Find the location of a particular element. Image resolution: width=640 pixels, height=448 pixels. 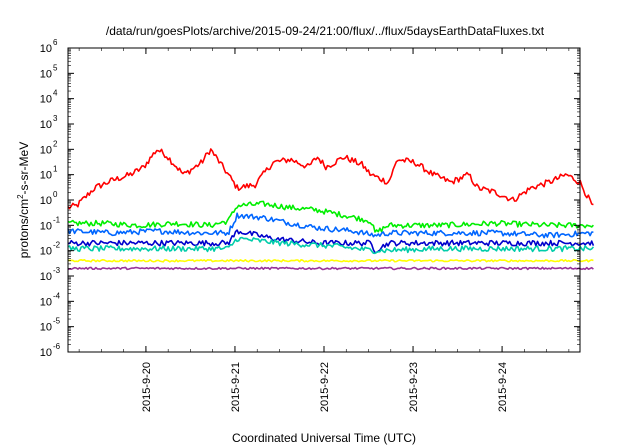

y-axis-label-unit: -s-sr-MeV is located at coordinates (24, 168).